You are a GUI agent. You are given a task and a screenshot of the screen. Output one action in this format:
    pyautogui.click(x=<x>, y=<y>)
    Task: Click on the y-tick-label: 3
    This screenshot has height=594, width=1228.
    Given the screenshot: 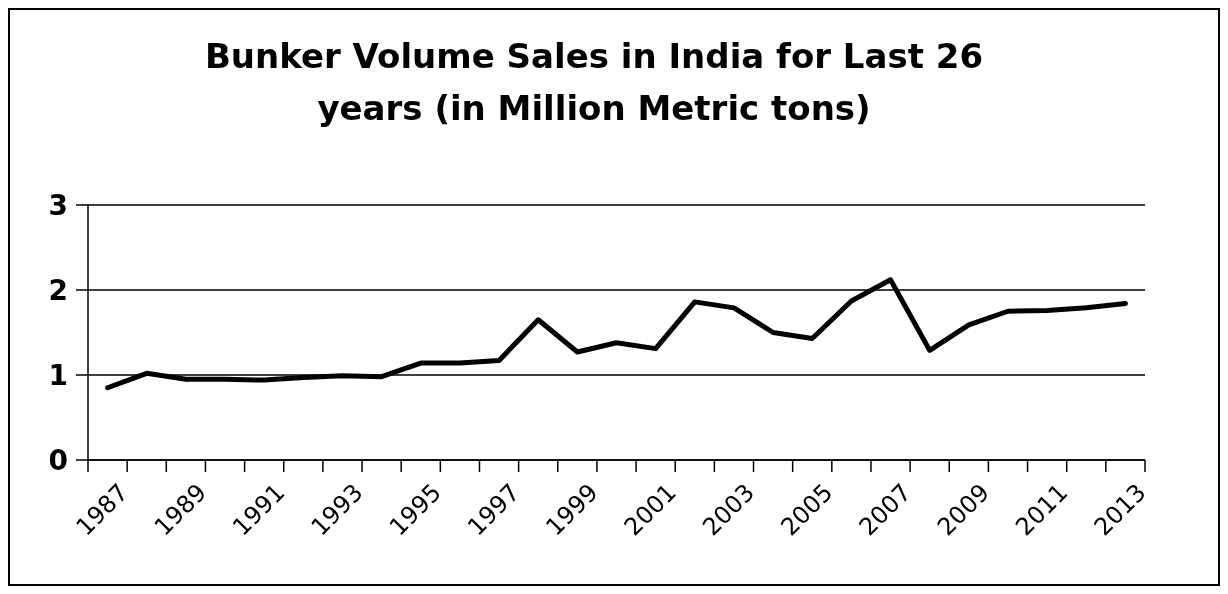 What is the action you would take?
    pyautogui.click(x=58, y=205)
    